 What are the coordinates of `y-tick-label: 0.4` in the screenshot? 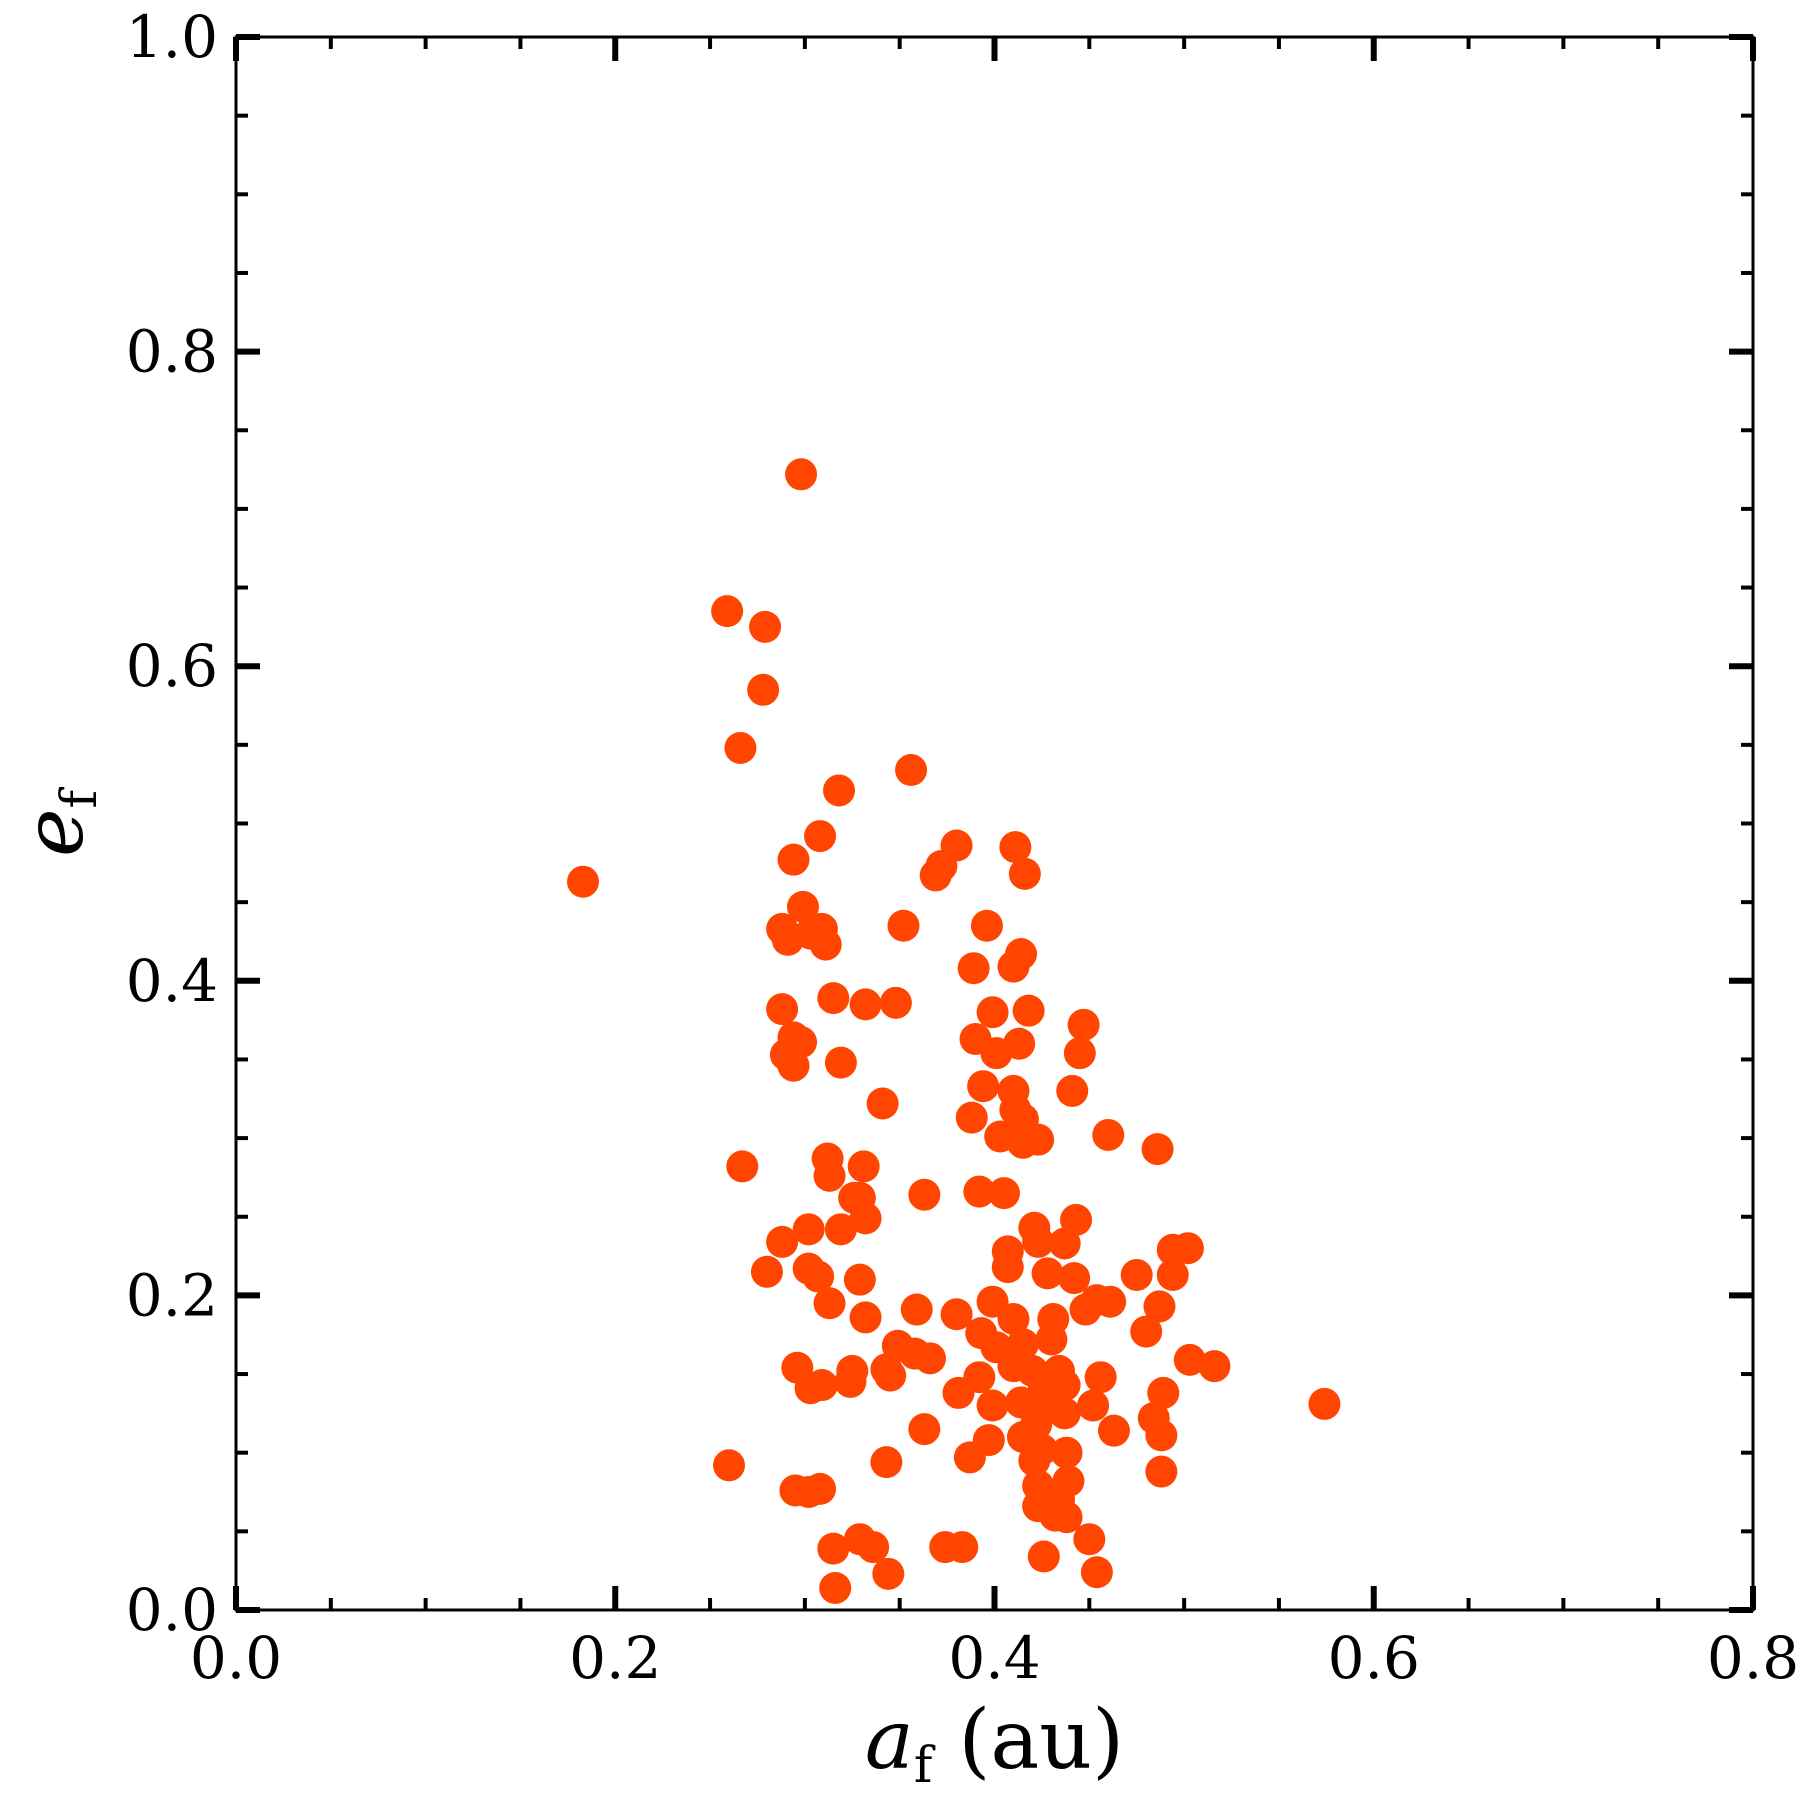 It's located at (172, 981).